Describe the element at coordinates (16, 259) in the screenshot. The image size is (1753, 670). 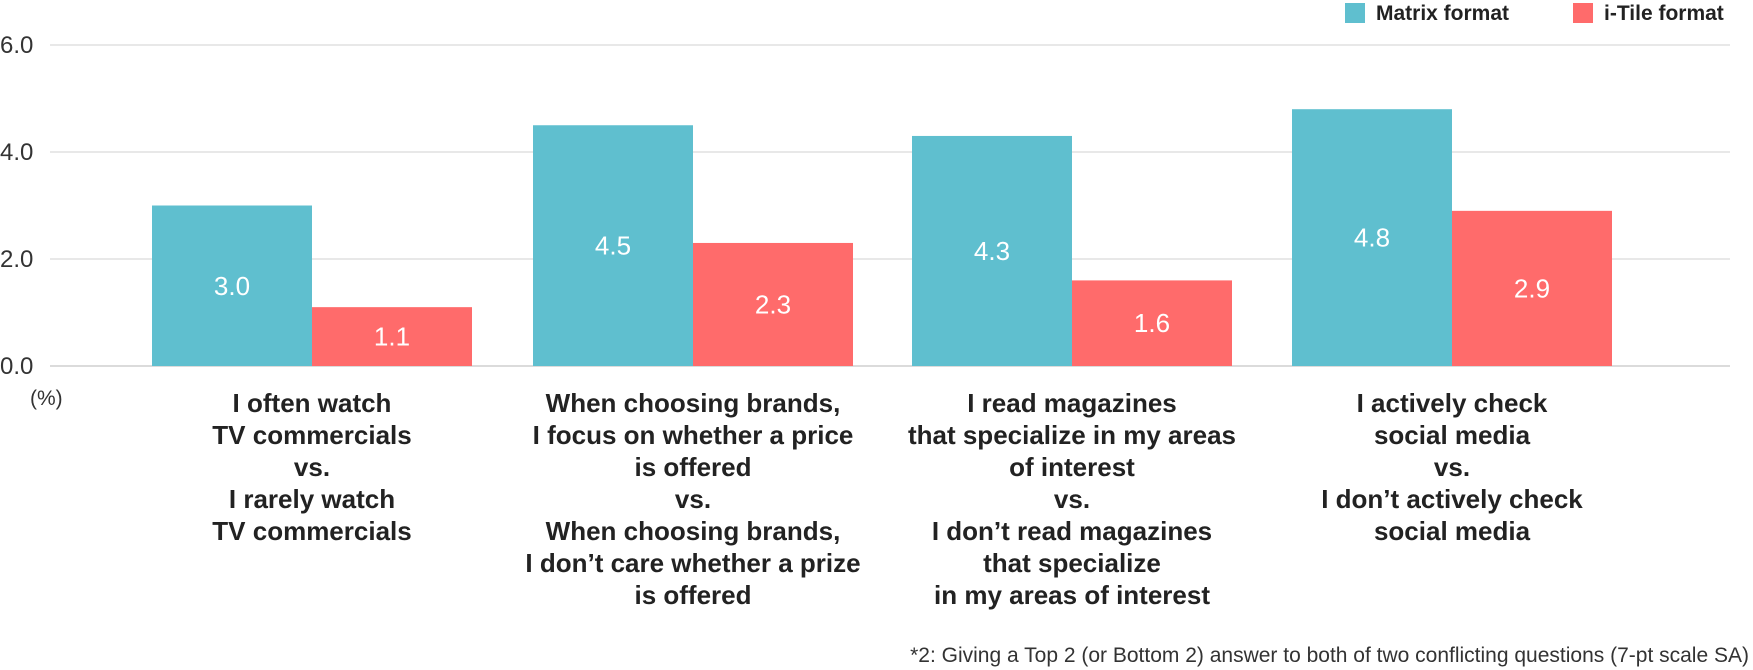
I see `y-tick-label: 2.0` at that location.